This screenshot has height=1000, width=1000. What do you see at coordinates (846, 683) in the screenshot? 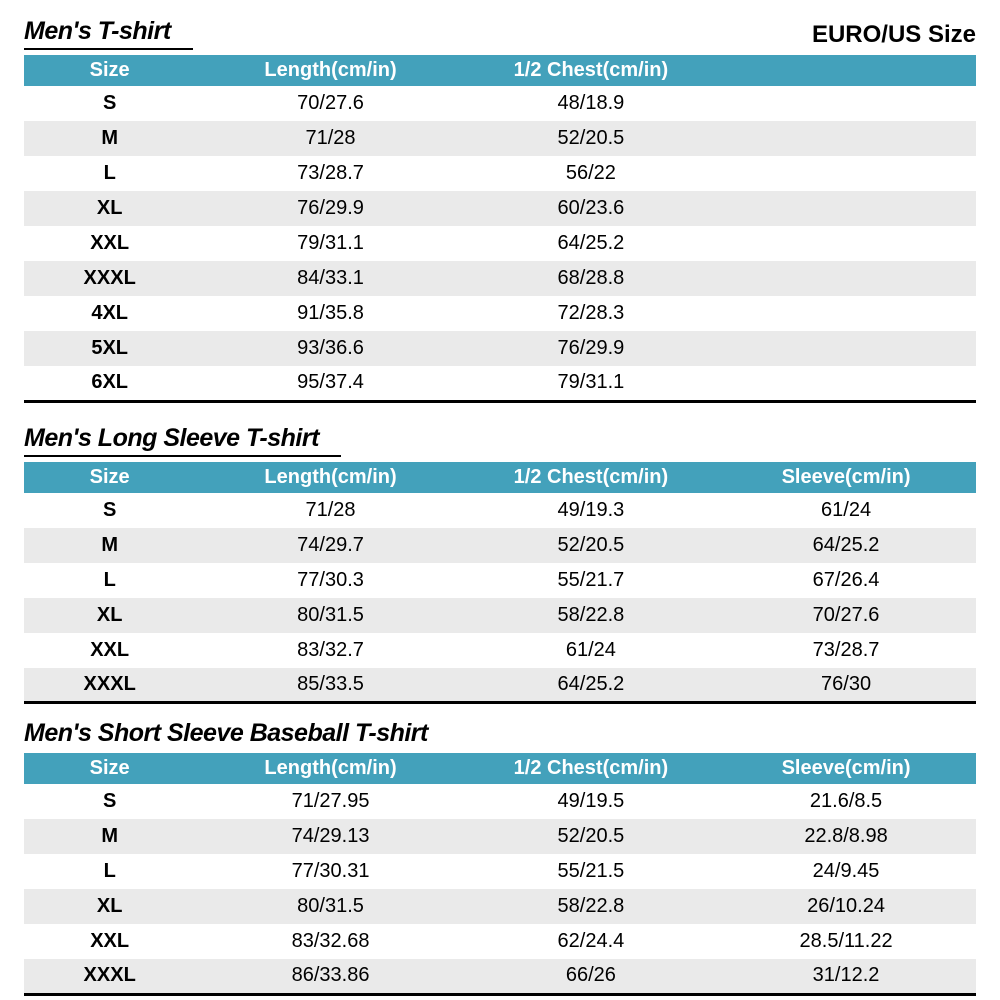
I see `value-cell: 76/30` at bounding box center [846, 683].